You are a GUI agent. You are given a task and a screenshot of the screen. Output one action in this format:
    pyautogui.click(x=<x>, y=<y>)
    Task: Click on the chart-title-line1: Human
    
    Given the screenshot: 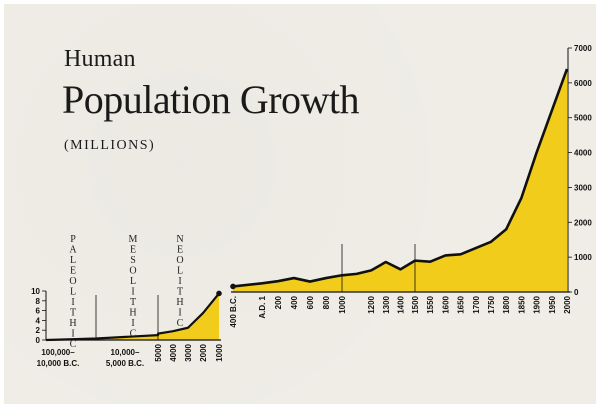 What is the action you would take?
    pyautogui.click(x=100, y=59)
    